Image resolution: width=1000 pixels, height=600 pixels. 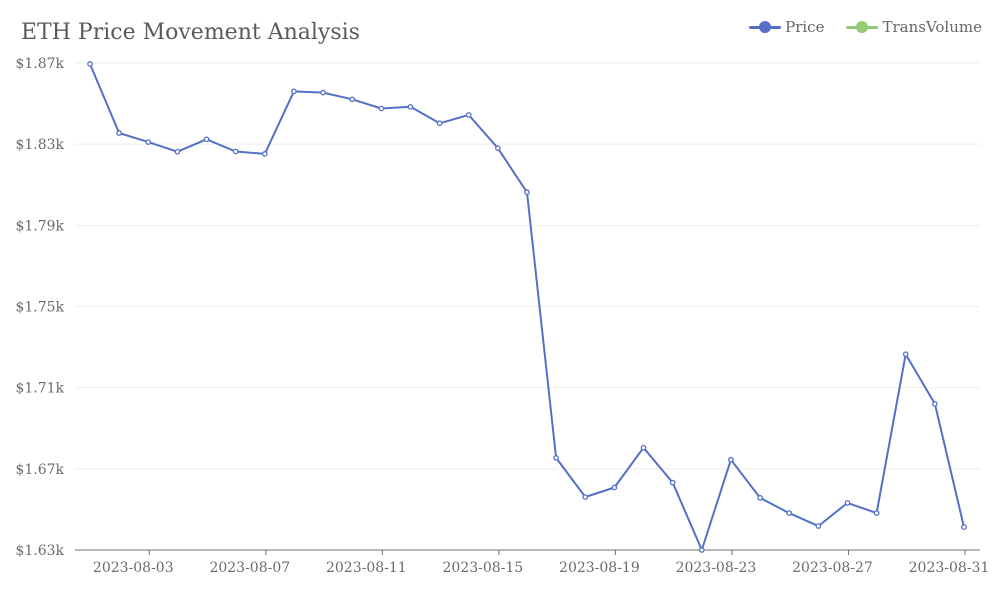 I want to click on legend-item-transvolume: TransVolume, so click(x=914, y=27).